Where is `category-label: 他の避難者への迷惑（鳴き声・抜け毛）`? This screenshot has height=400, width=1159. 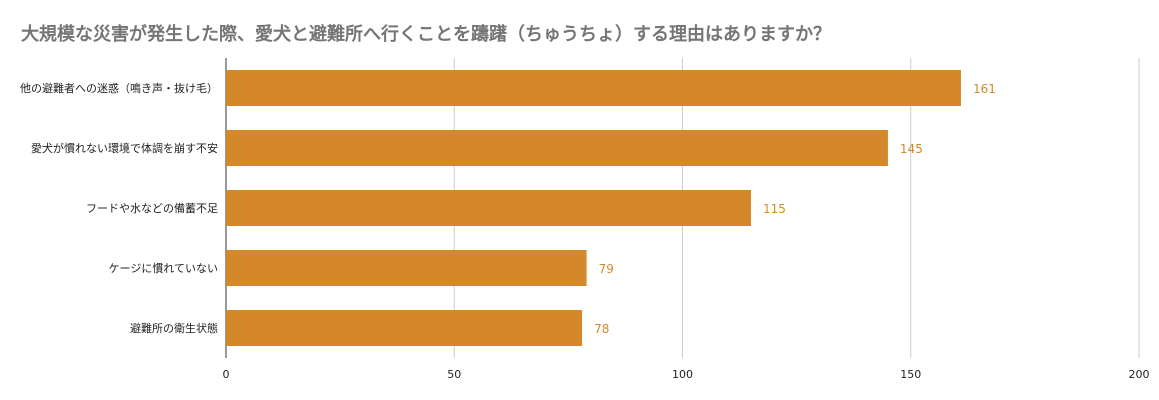 category-label: 他の避難者への迷惑（鳴き声・抜け毛） is located at coordinates (119, 88).